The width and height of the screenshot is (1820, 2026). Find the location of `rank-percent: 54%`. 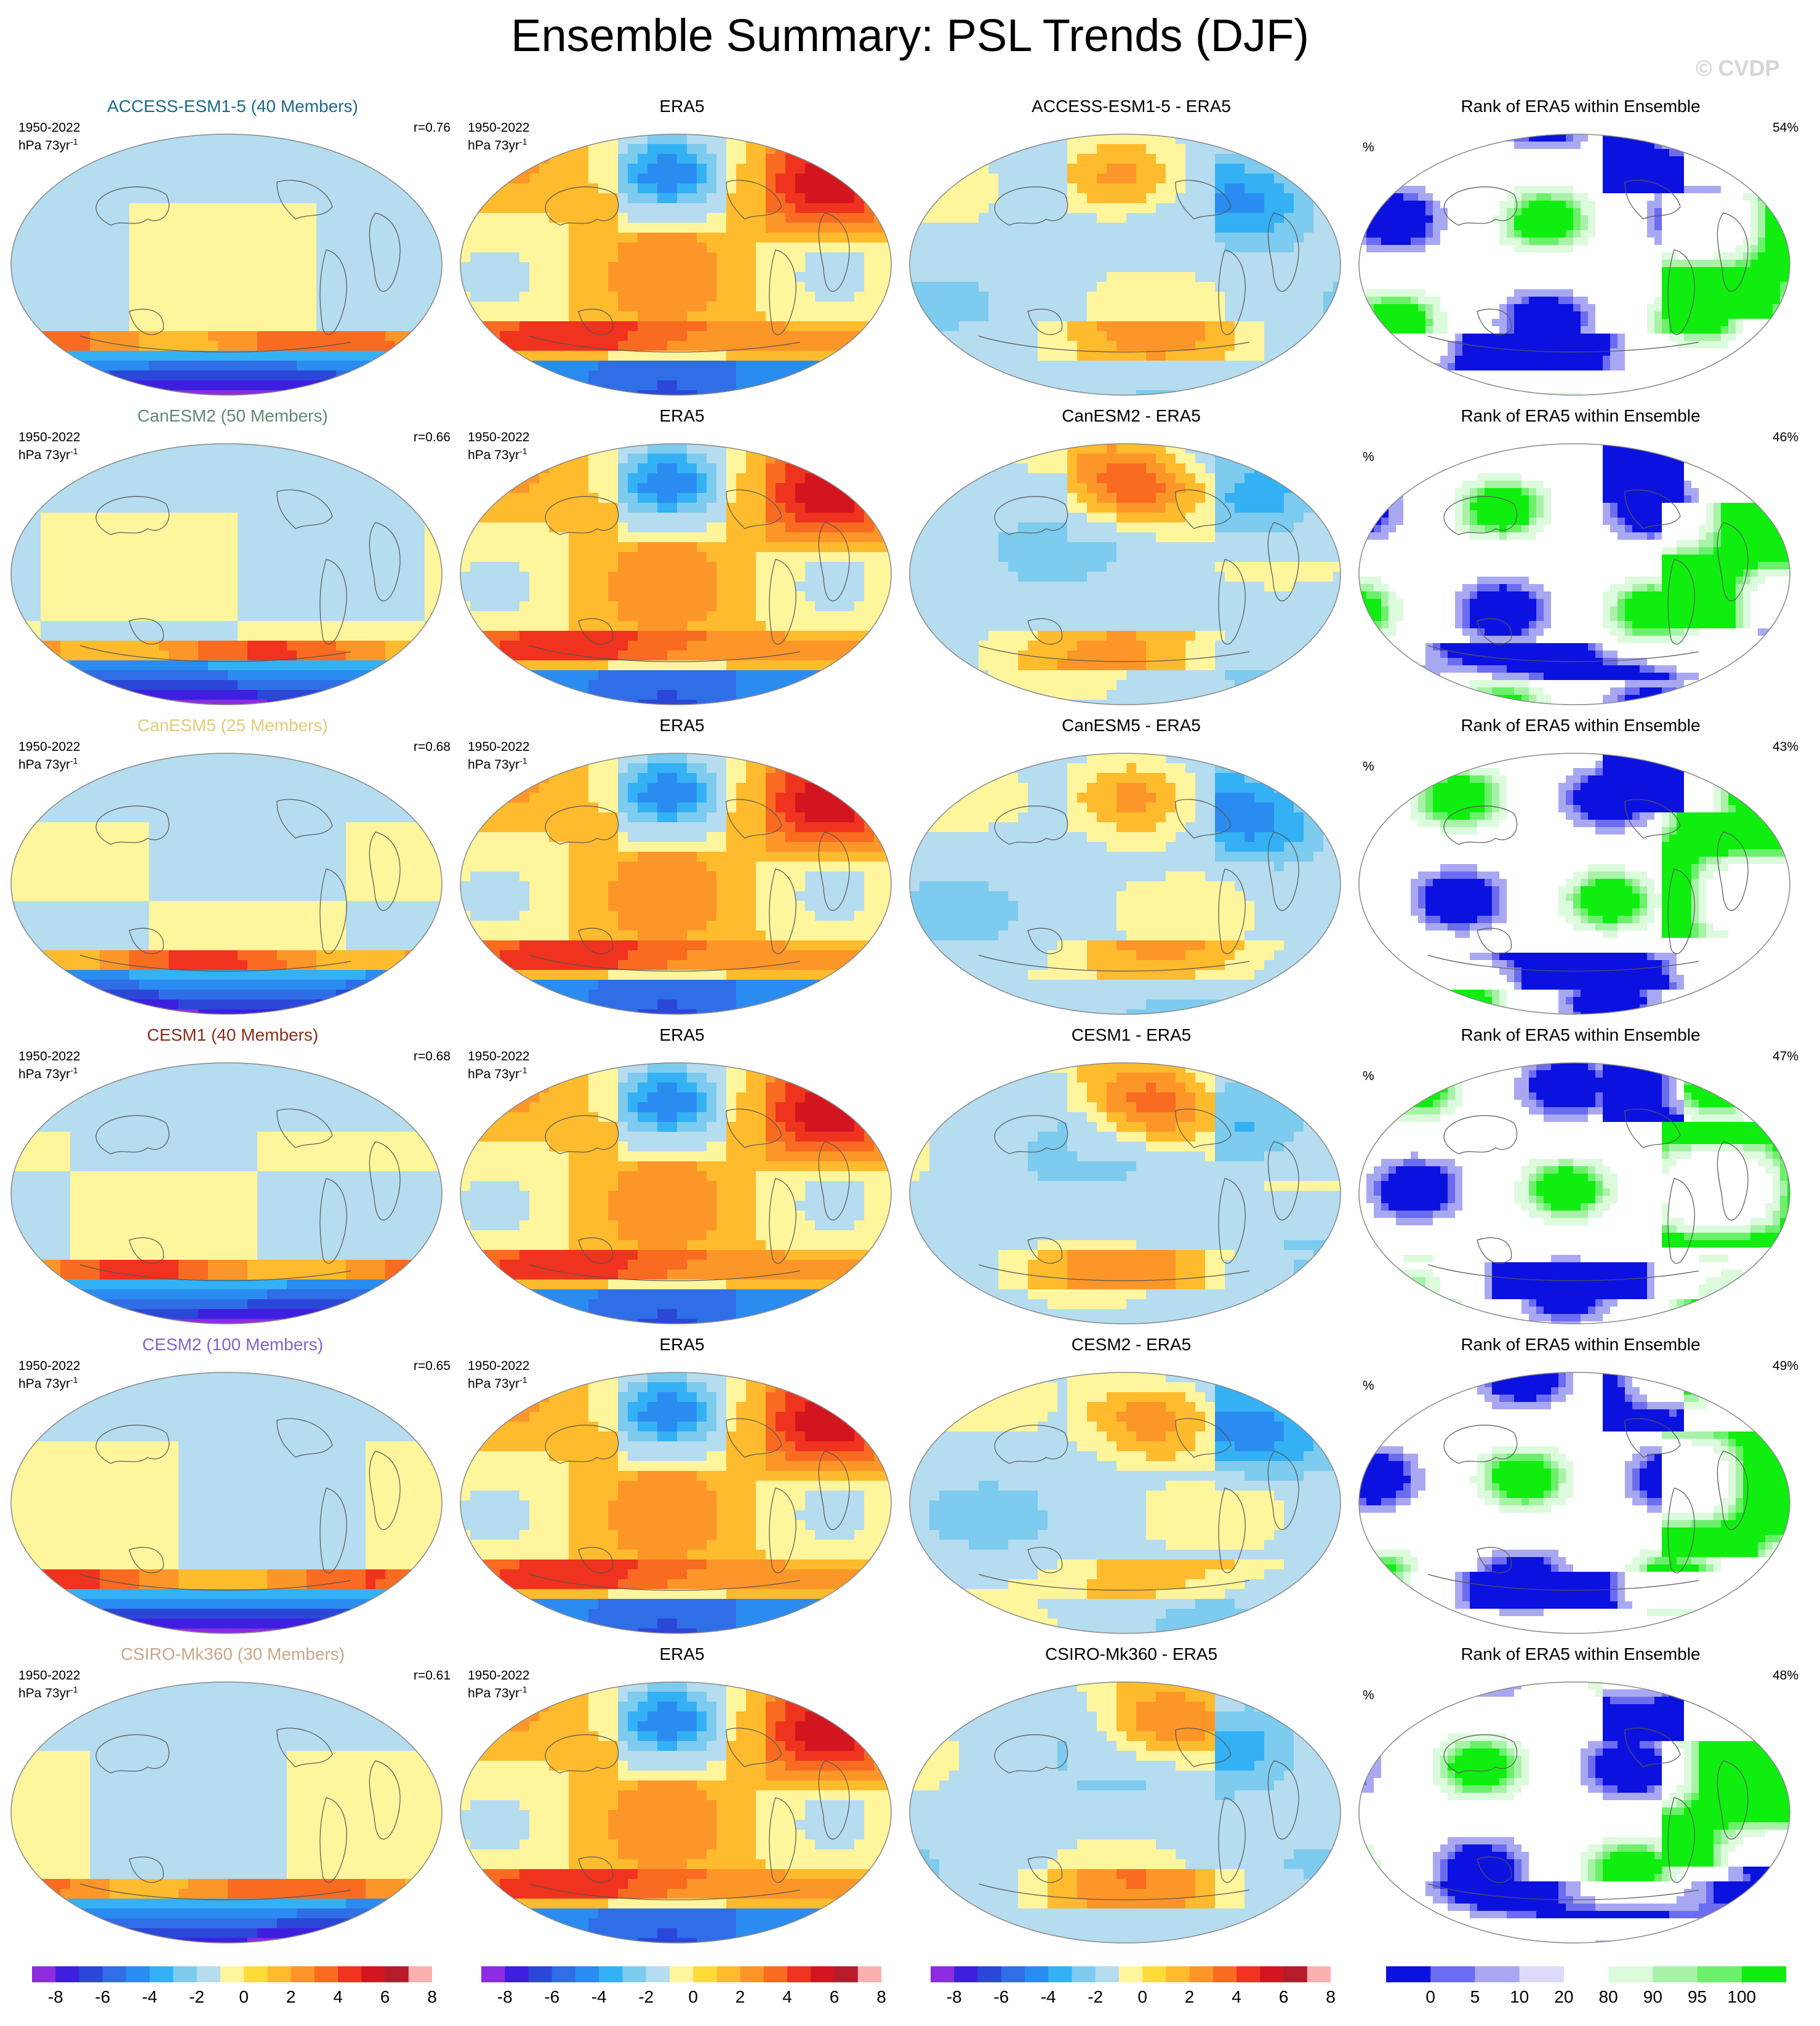

rank-percent: 54% is located at coordinates (1785, 128).